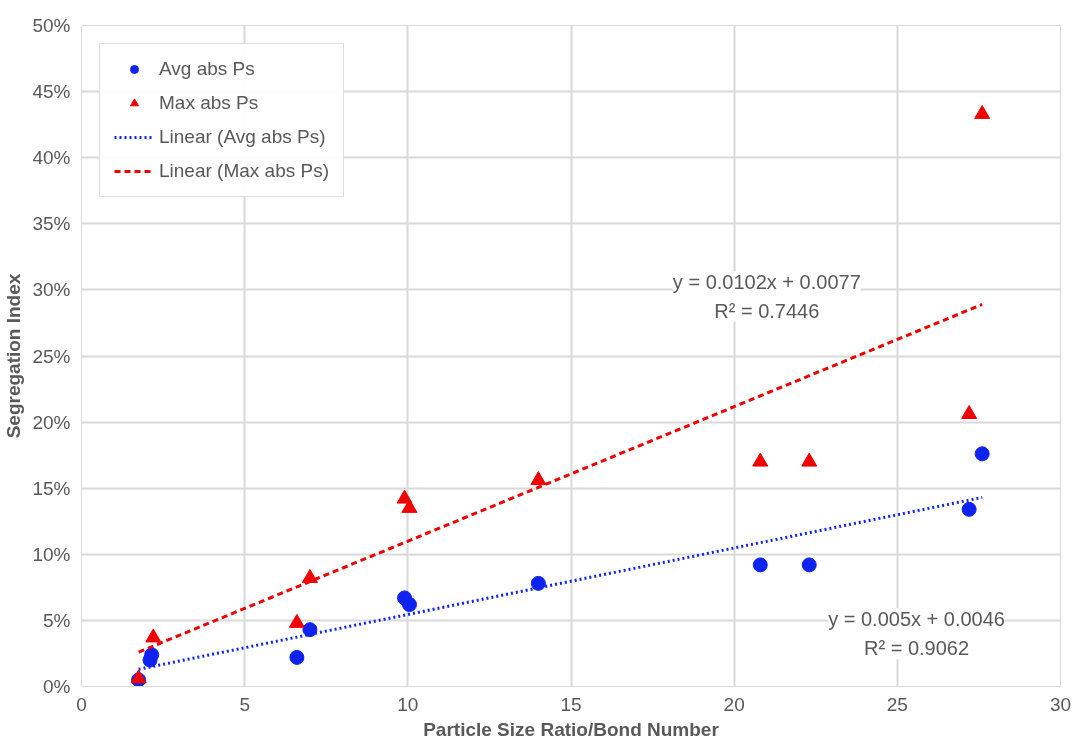  I want to click on x-tick-label: 20, so click(734, 704).